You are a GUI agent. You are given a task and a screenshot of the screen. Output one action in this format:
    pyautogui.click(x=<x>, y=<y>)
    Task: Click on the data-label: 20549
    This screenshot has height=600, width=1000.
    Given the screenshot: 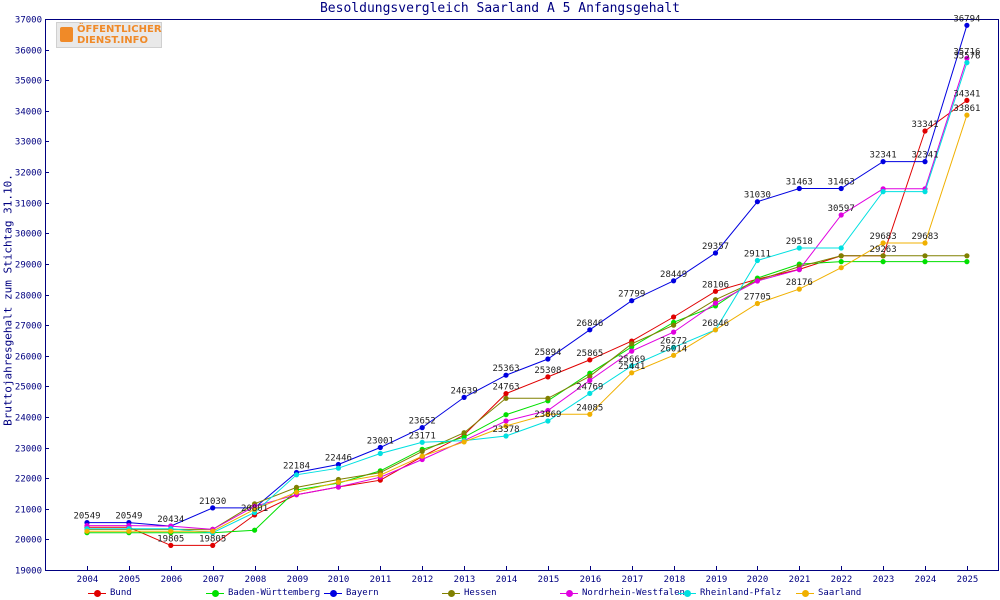 What is the action you would take?
    pyautogui.click(x=86, y=517)
    